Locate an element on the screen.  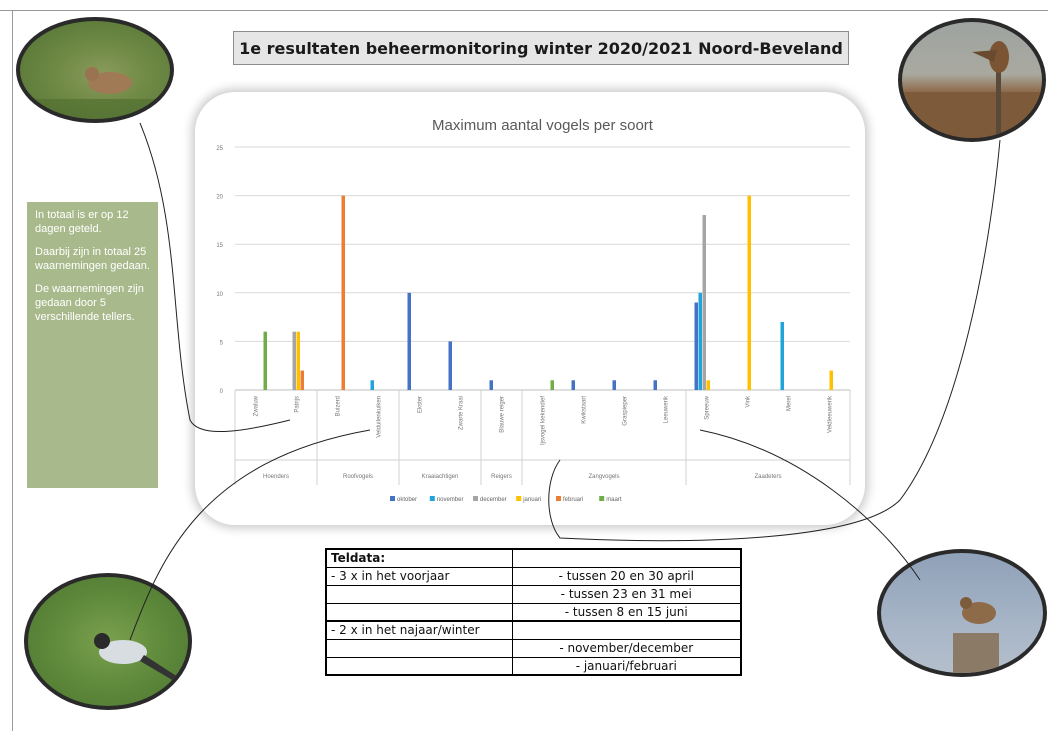
category-label: Velduilenkuiken is located at coordinates (380, 417).